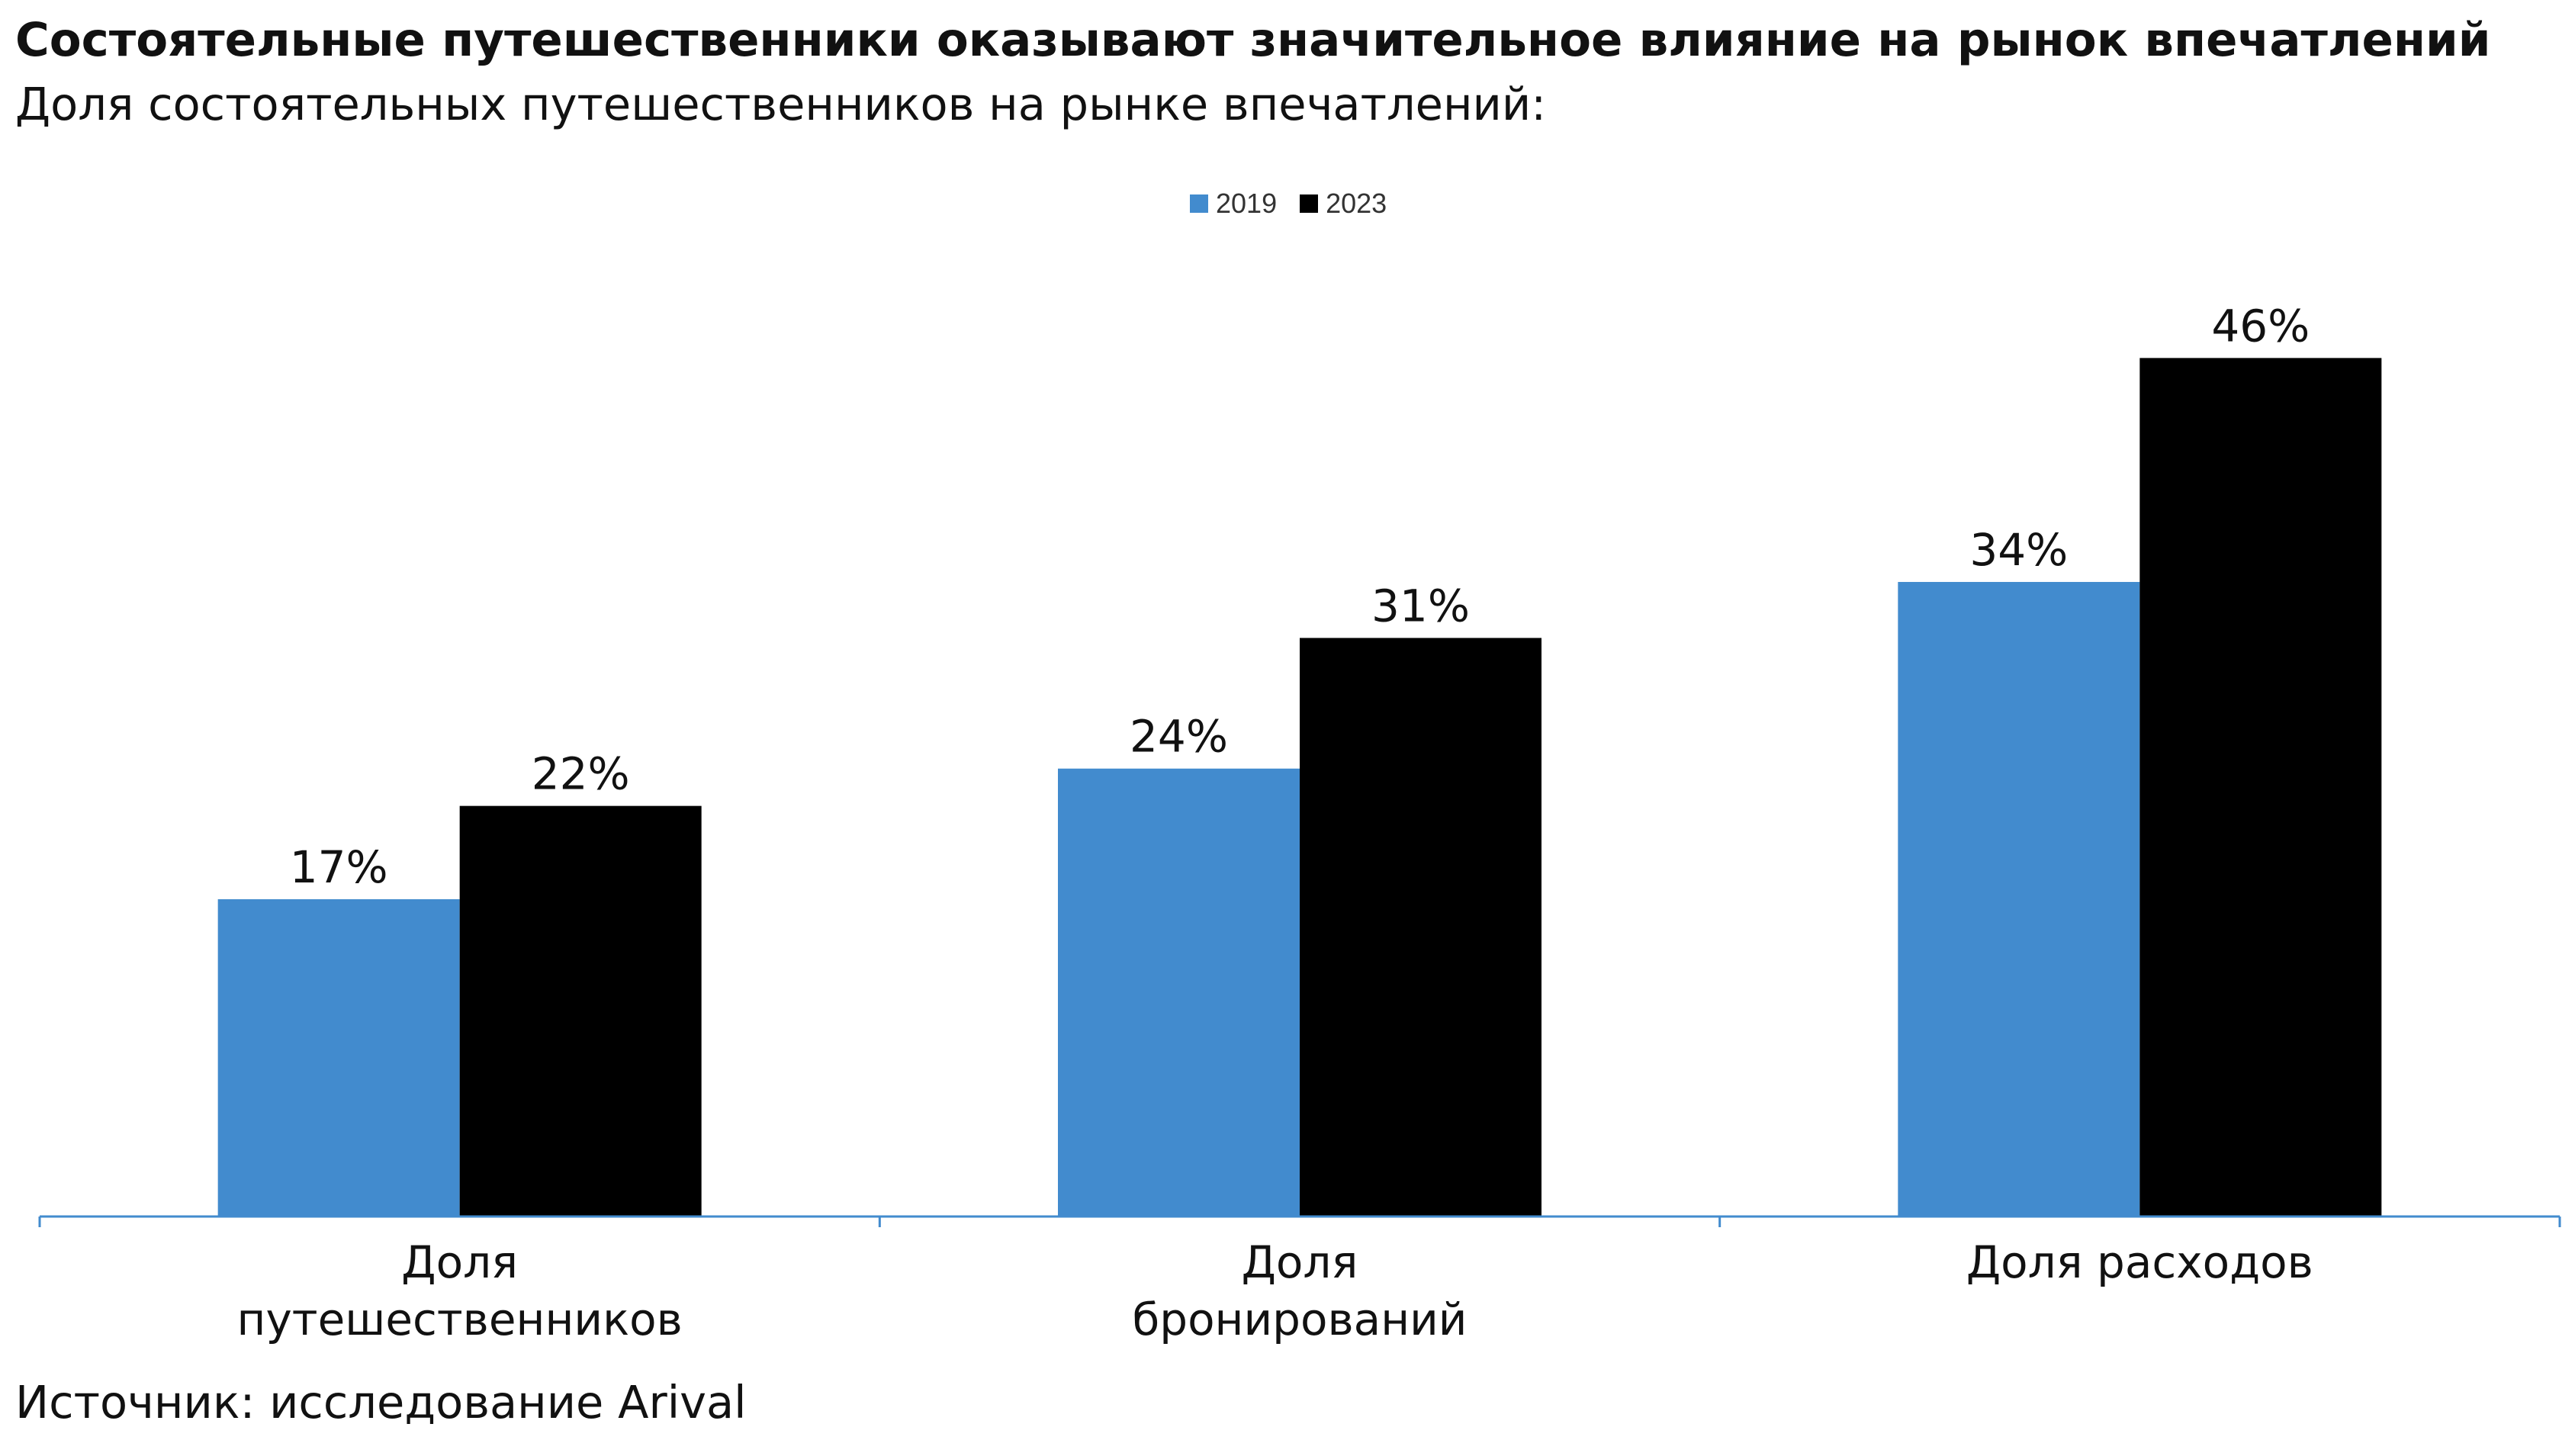  What do you see at coordinates (1420, 606) in the screenshot?
I see `data-label-2023-2: 31%` at bounding box center [1420, 606].